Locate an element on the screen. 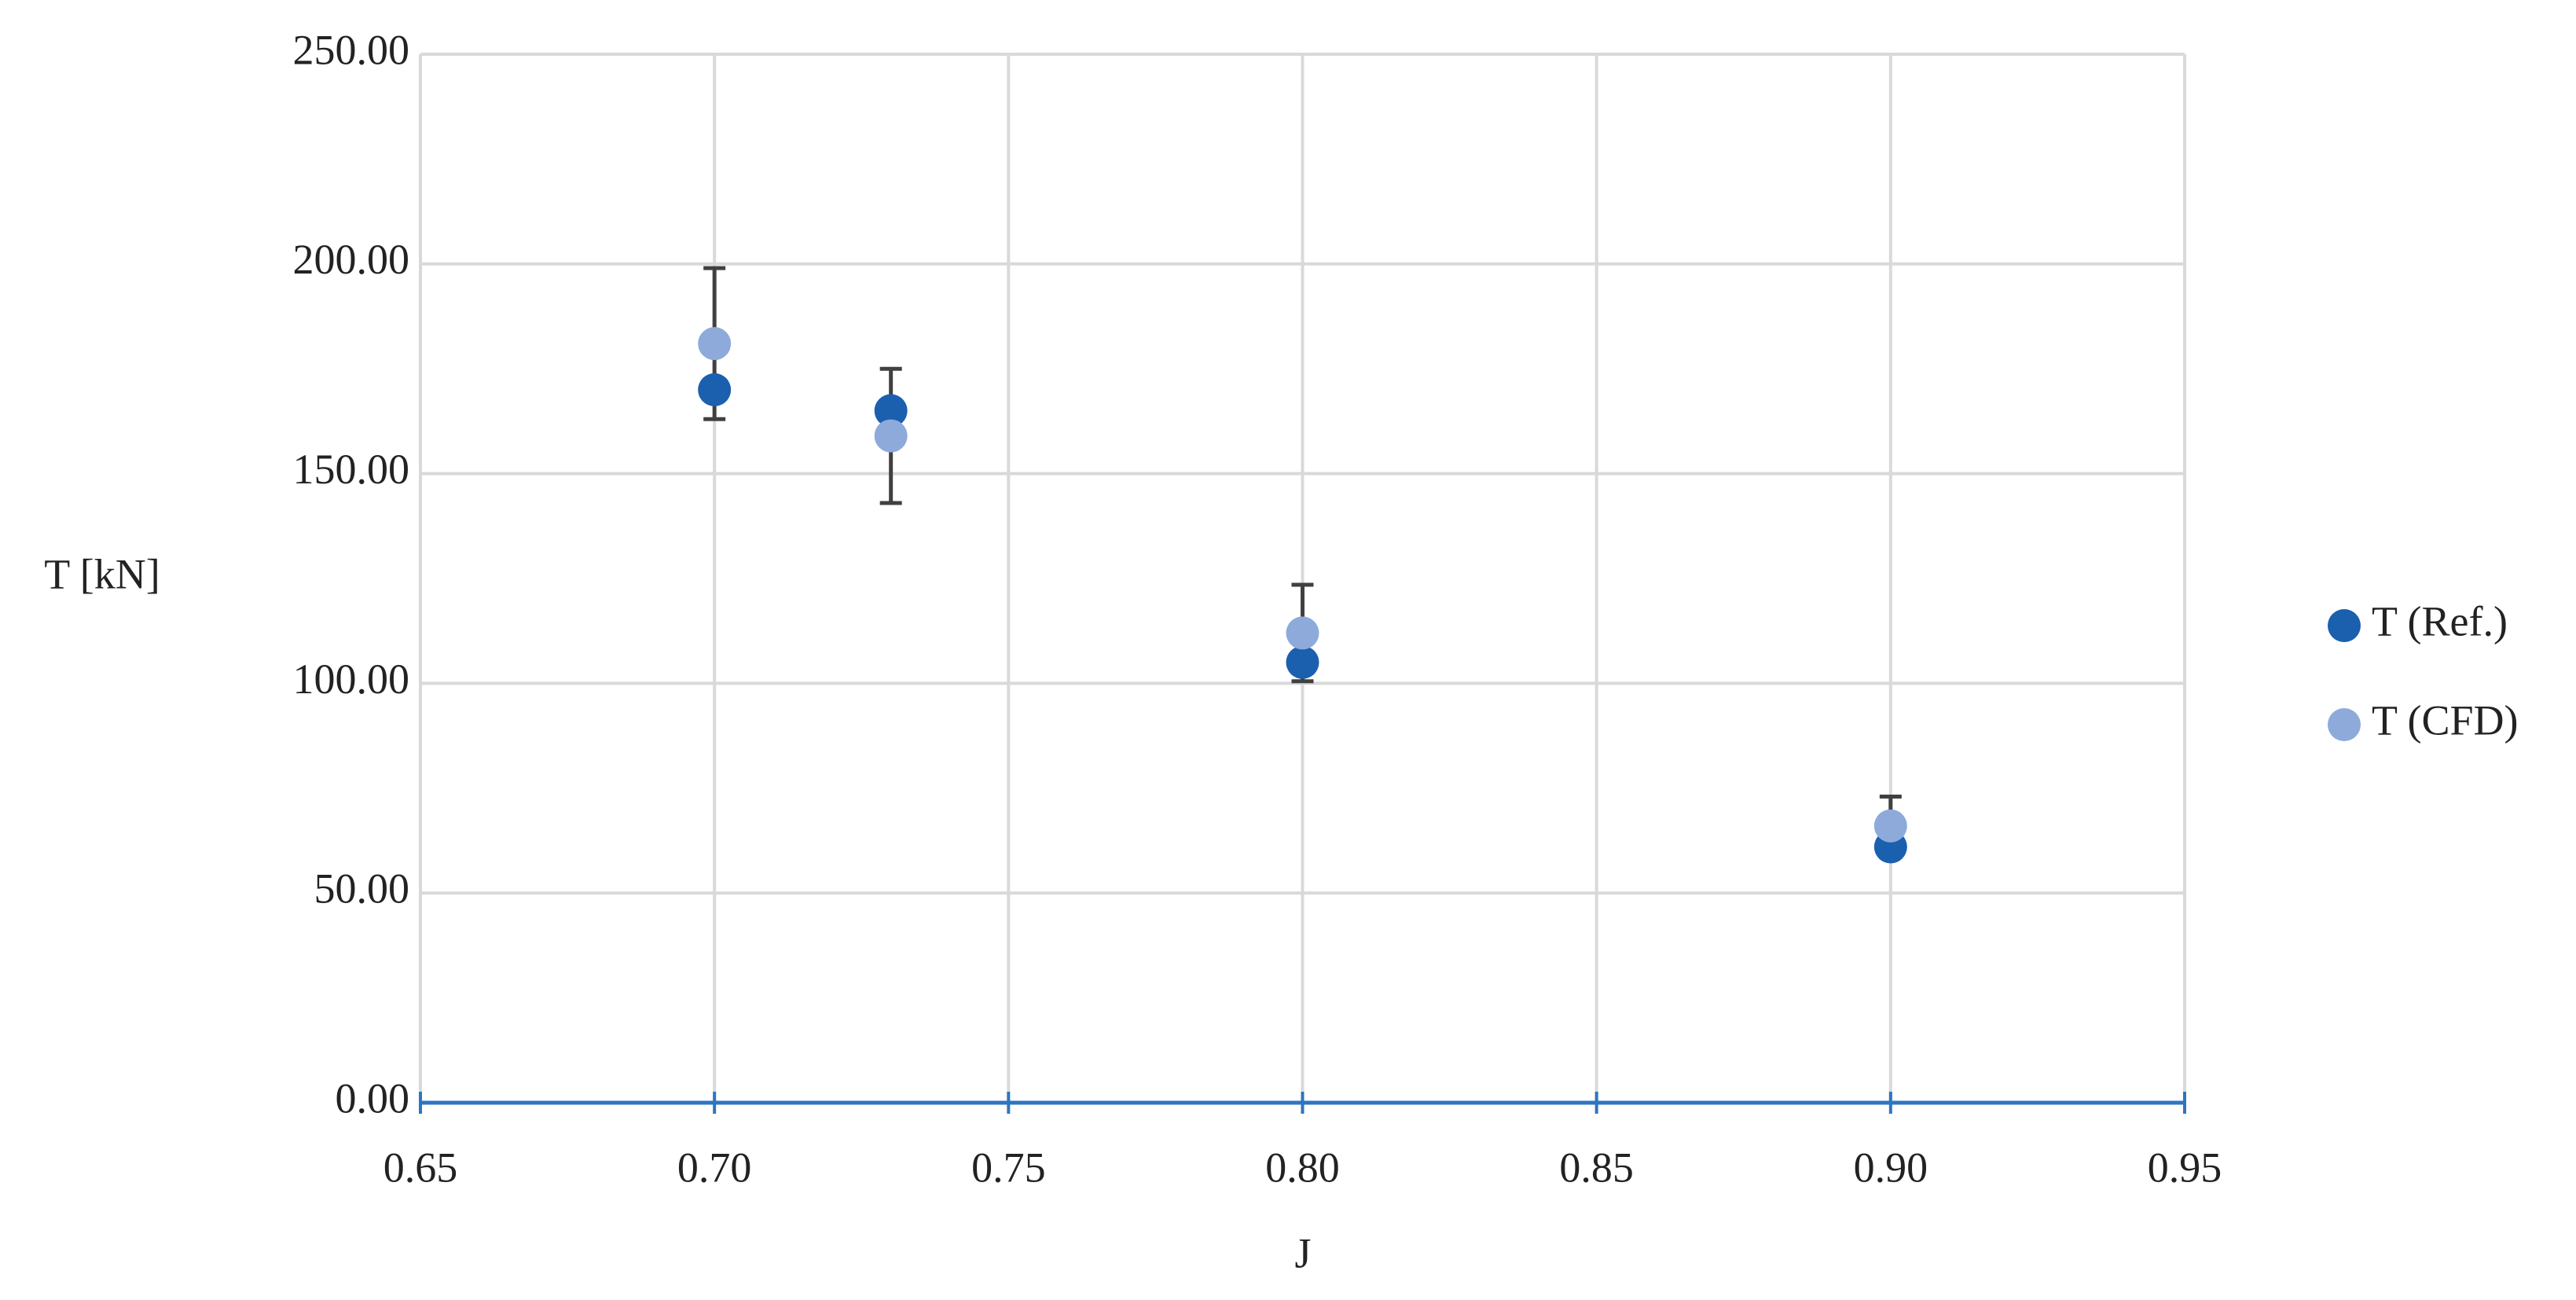 The width and height of the screenshot is (2576, 1300). y-tick-label: 100.00 is located at coordinates (351, 679).